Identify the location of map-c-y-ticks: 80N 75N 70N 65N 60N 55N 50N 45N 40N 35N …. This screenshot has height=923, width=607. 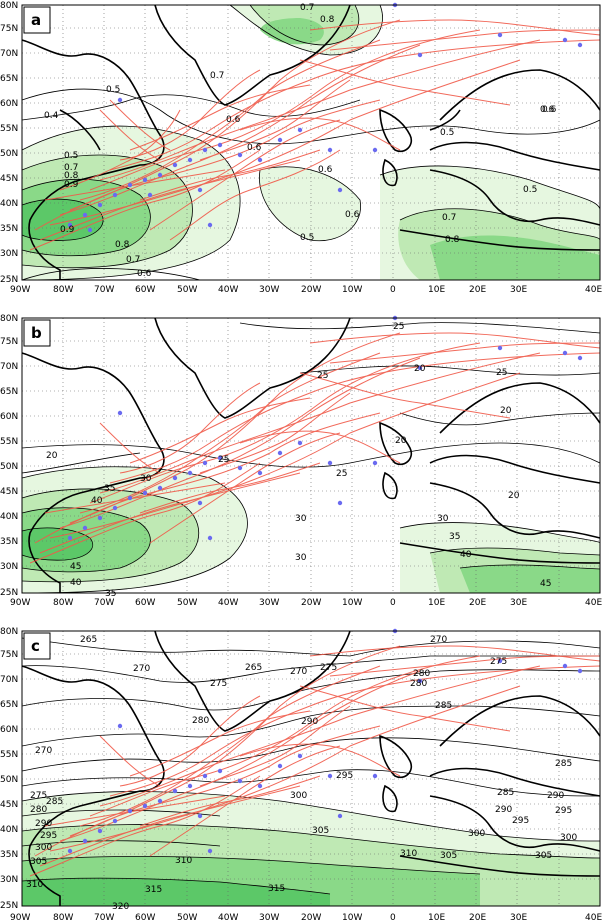
(9, 769).